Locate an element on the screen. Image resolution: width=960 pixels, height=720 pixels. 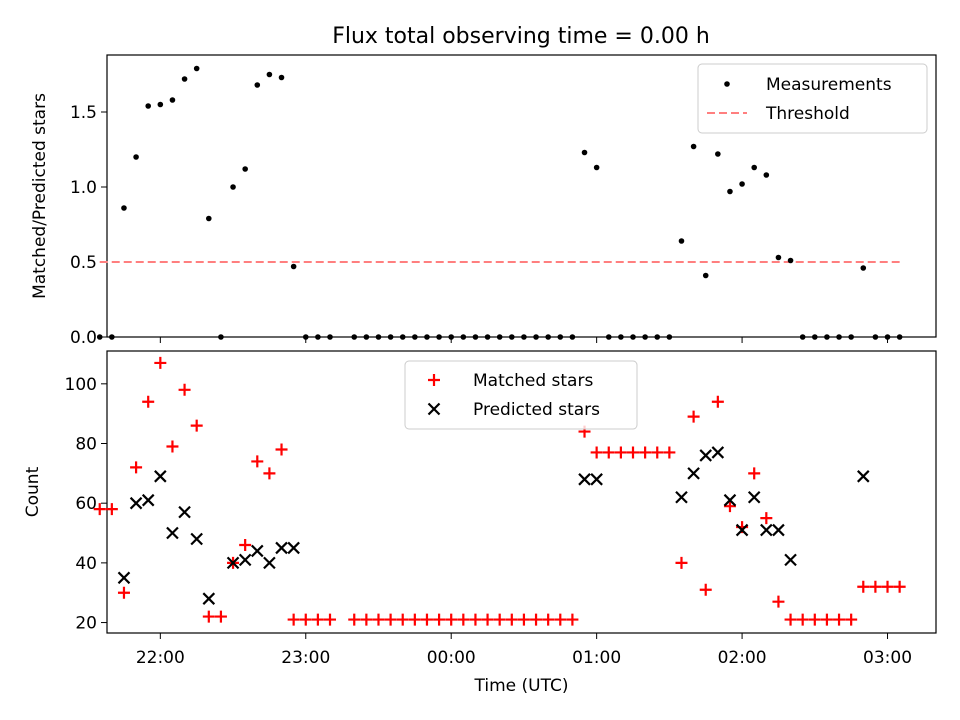
bottom-legend-box is located at coordinates (521, 395).